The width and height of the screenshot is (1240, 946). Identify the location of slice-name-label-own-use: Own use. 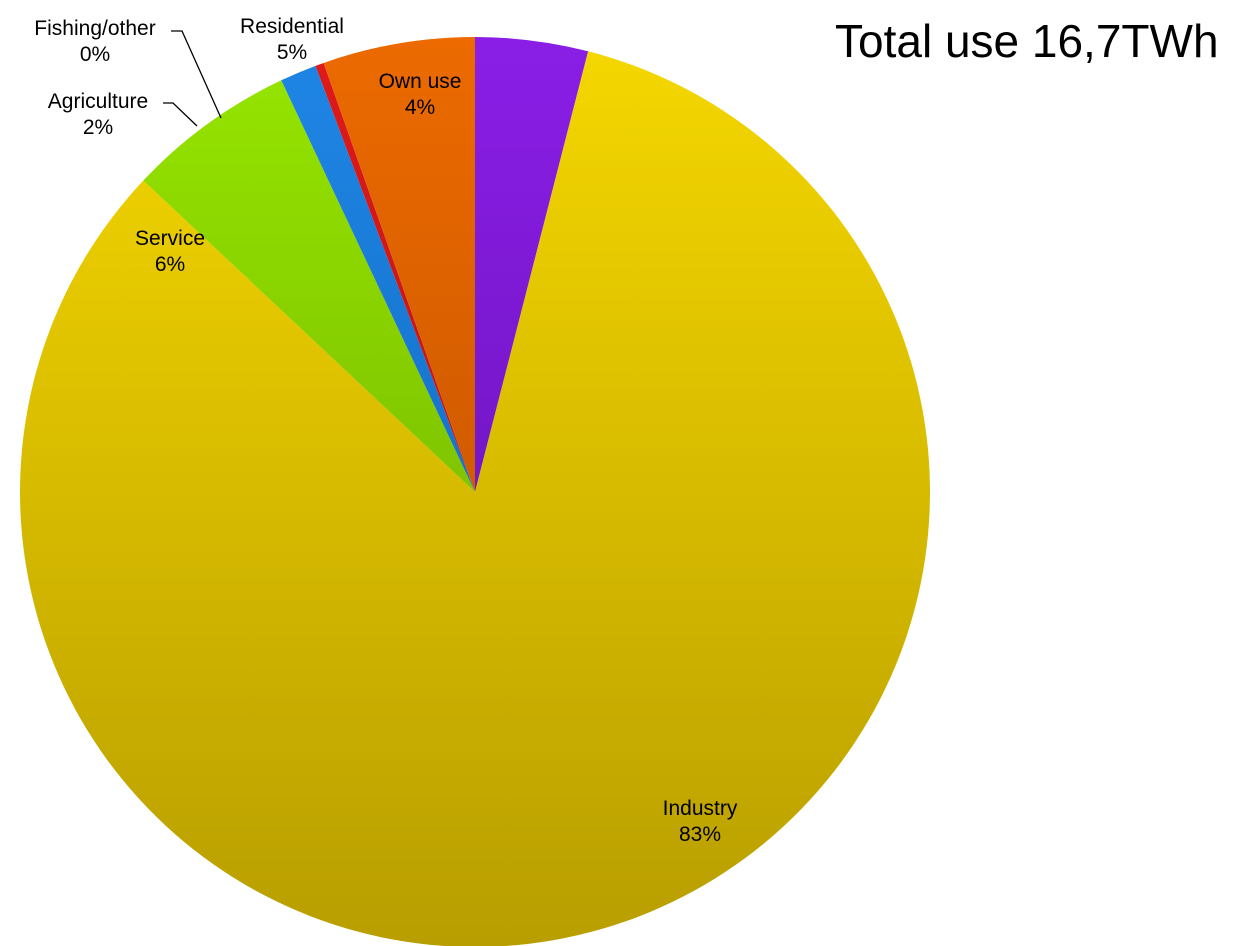
(420, 81).